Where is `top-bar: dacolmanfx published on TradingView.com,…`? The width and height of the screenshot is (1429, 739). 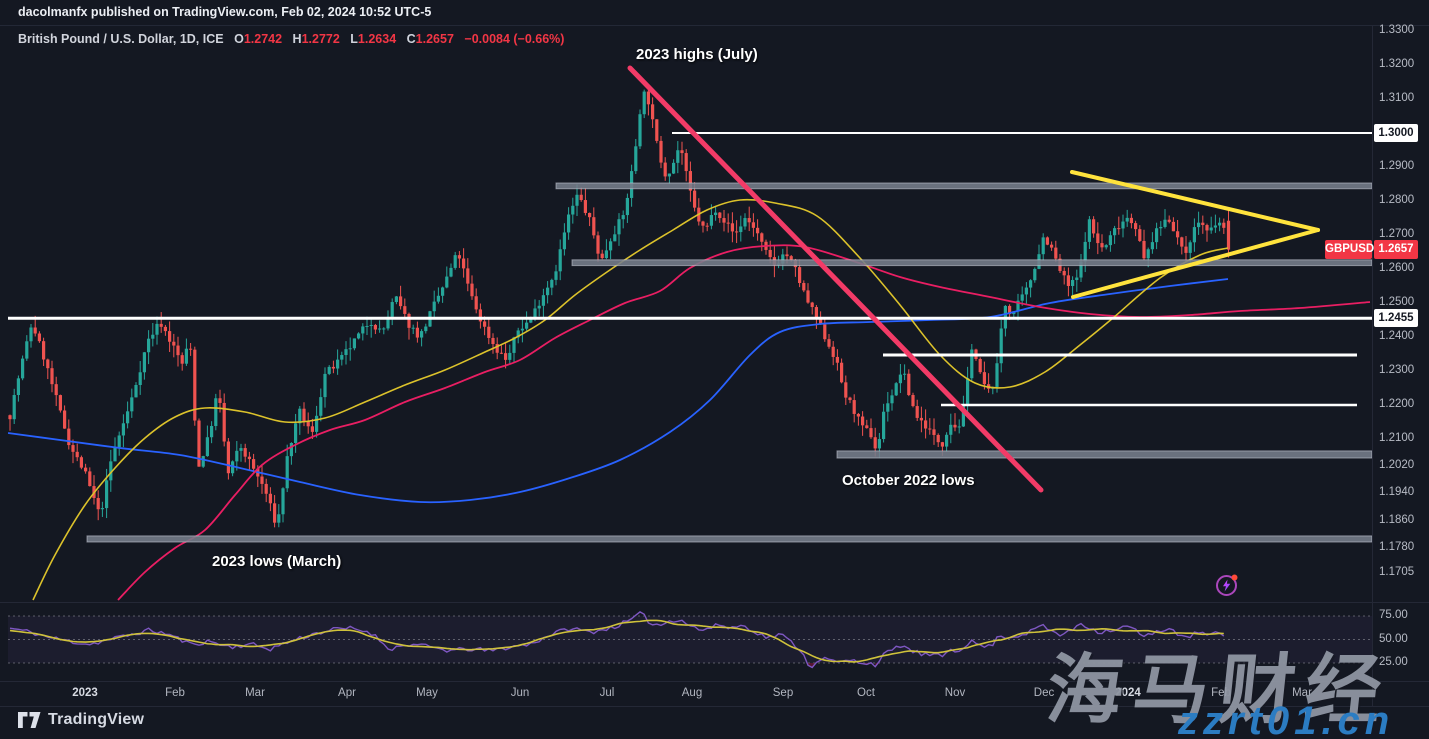 top-bar: dacolmanfx published on TradingView.com,… is located at coordinates (714, 13).